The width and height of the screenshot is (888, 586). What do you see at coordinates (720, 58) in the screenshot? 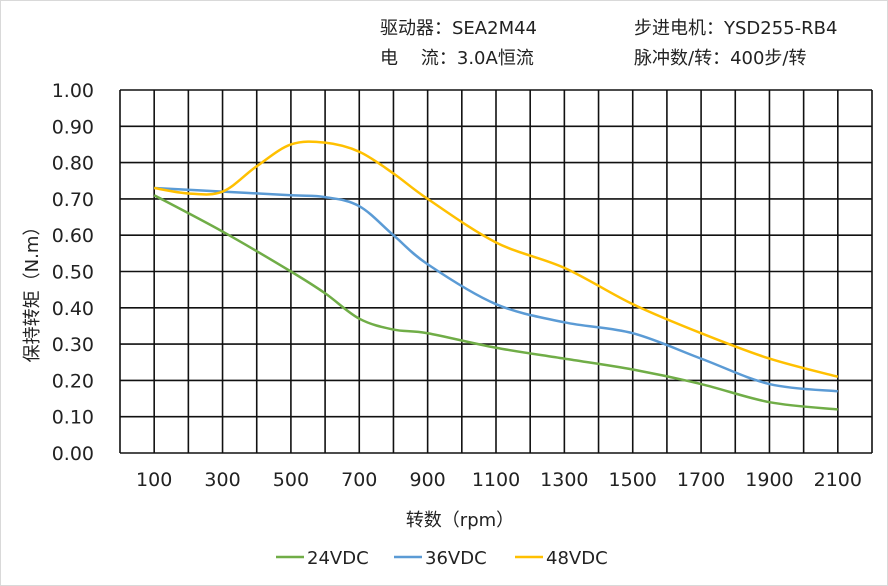
I see `pulses-label: 脉冲数/转：400步/转` at bounding box center [720, 58].